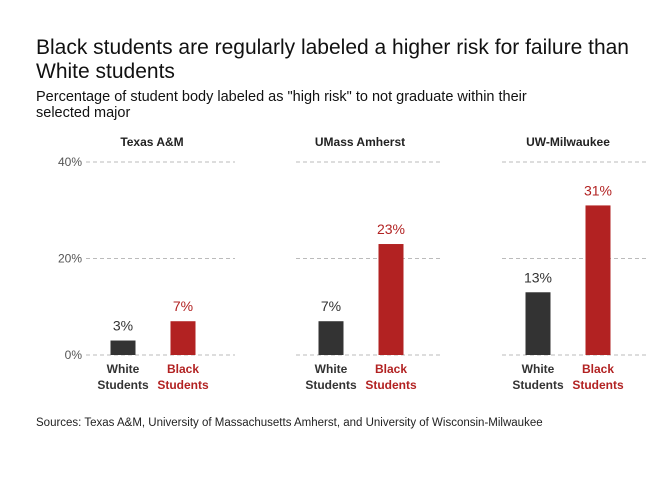 This screenshot has height=480, width=672. What do you see at coordinates (70, 259) in the screenshot?
I see `y-tick-label: 20%` at bounding box center [70, 259].